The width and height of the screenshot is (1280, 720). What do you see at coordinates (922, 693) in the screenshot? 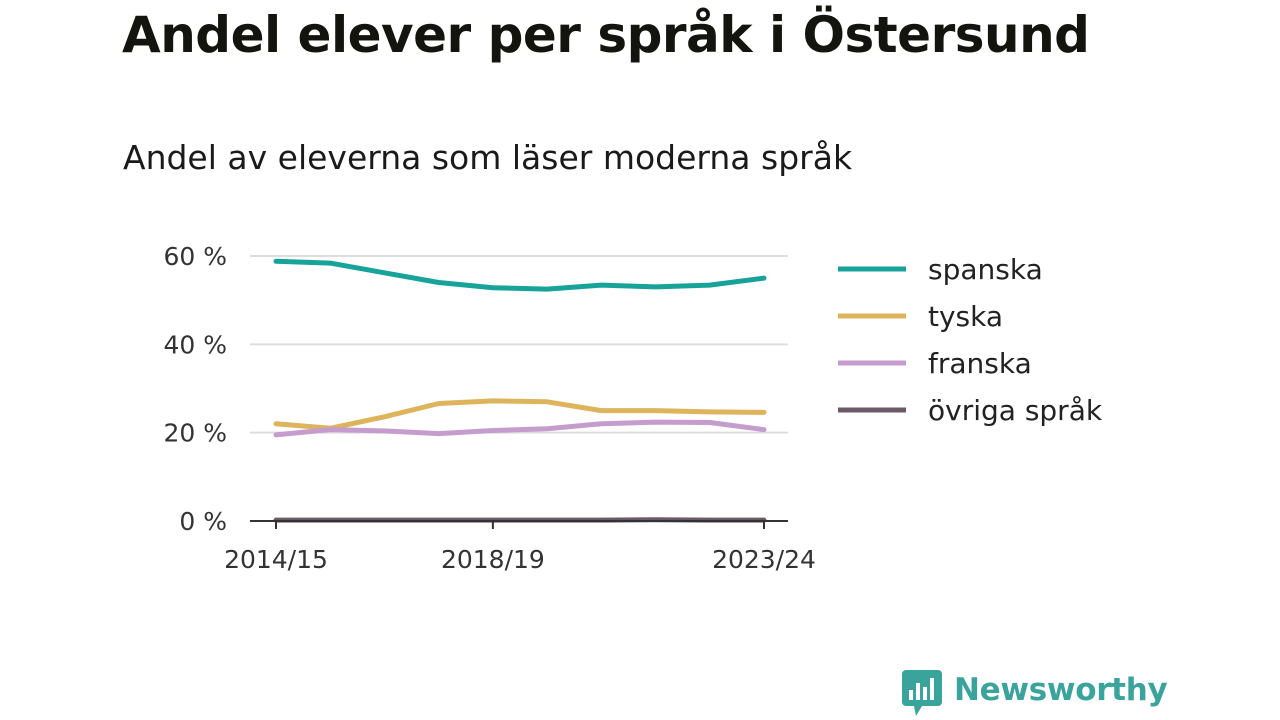
I see `newsworthy-logo-icon` at bounding box center [922, 693].